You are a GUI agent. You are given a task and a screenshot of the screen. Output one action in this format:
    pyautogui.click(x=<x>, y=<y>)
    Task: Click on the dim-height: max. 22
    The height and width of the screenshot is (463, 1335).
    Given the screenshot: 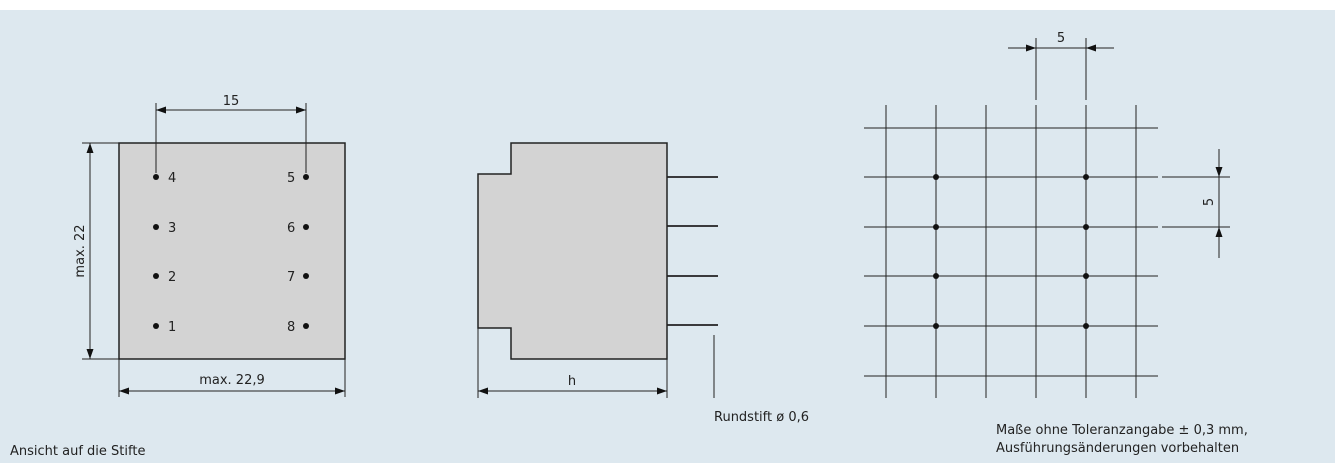 What is the action you would take?
    pyautogui.click(x=80, y=250)
    